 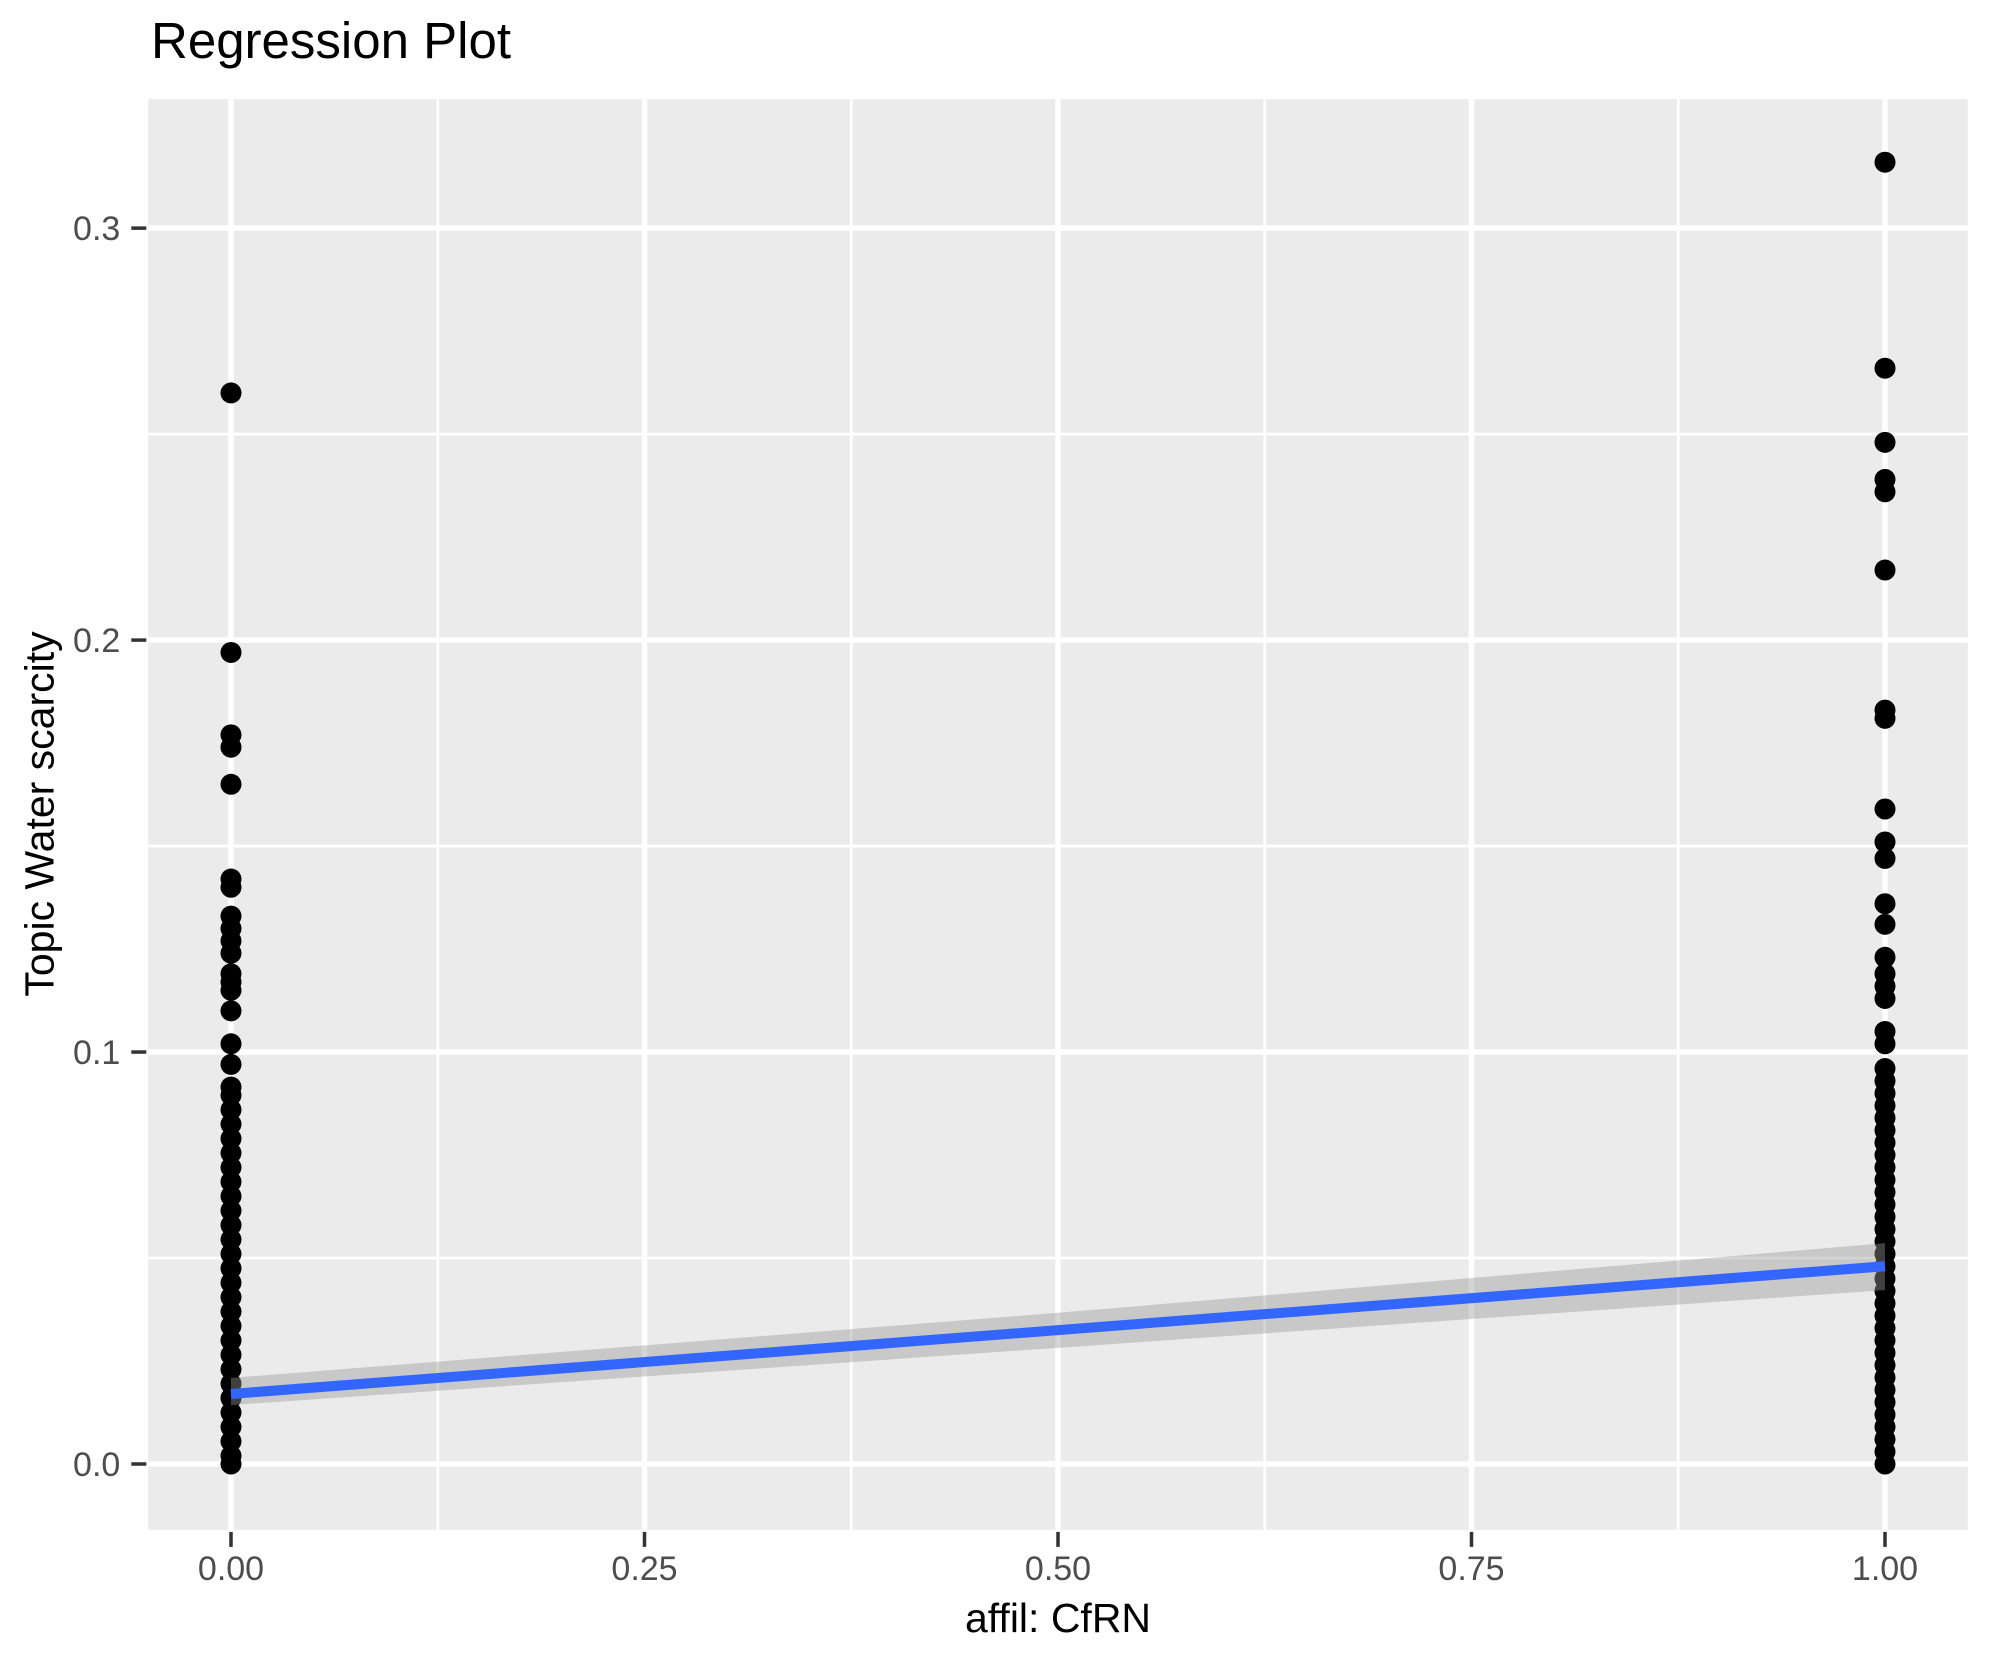 I want to click on x-tick-label: 0.00, so click(x=231, y=1569).